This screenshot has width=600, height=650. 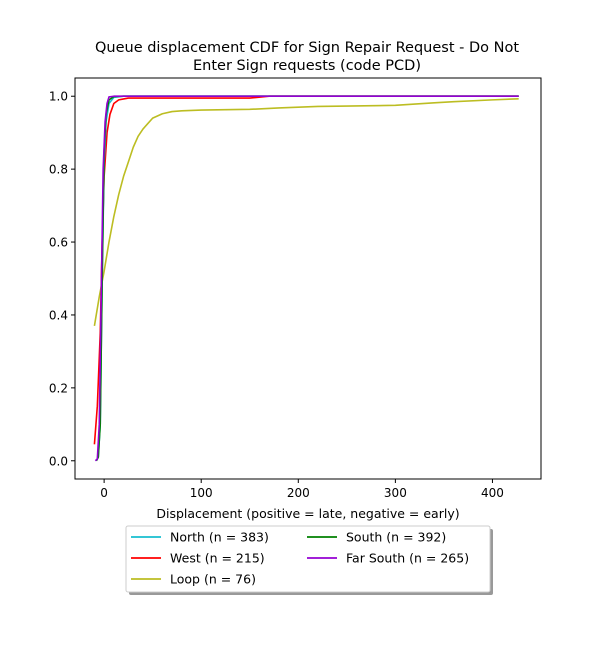 What do you see at coordinates (62, 279) in the screenshot?
I see `y-axis: 0.0 0.2 0.4 0.6 0.8 1.0` at bounding box center [62, 279].